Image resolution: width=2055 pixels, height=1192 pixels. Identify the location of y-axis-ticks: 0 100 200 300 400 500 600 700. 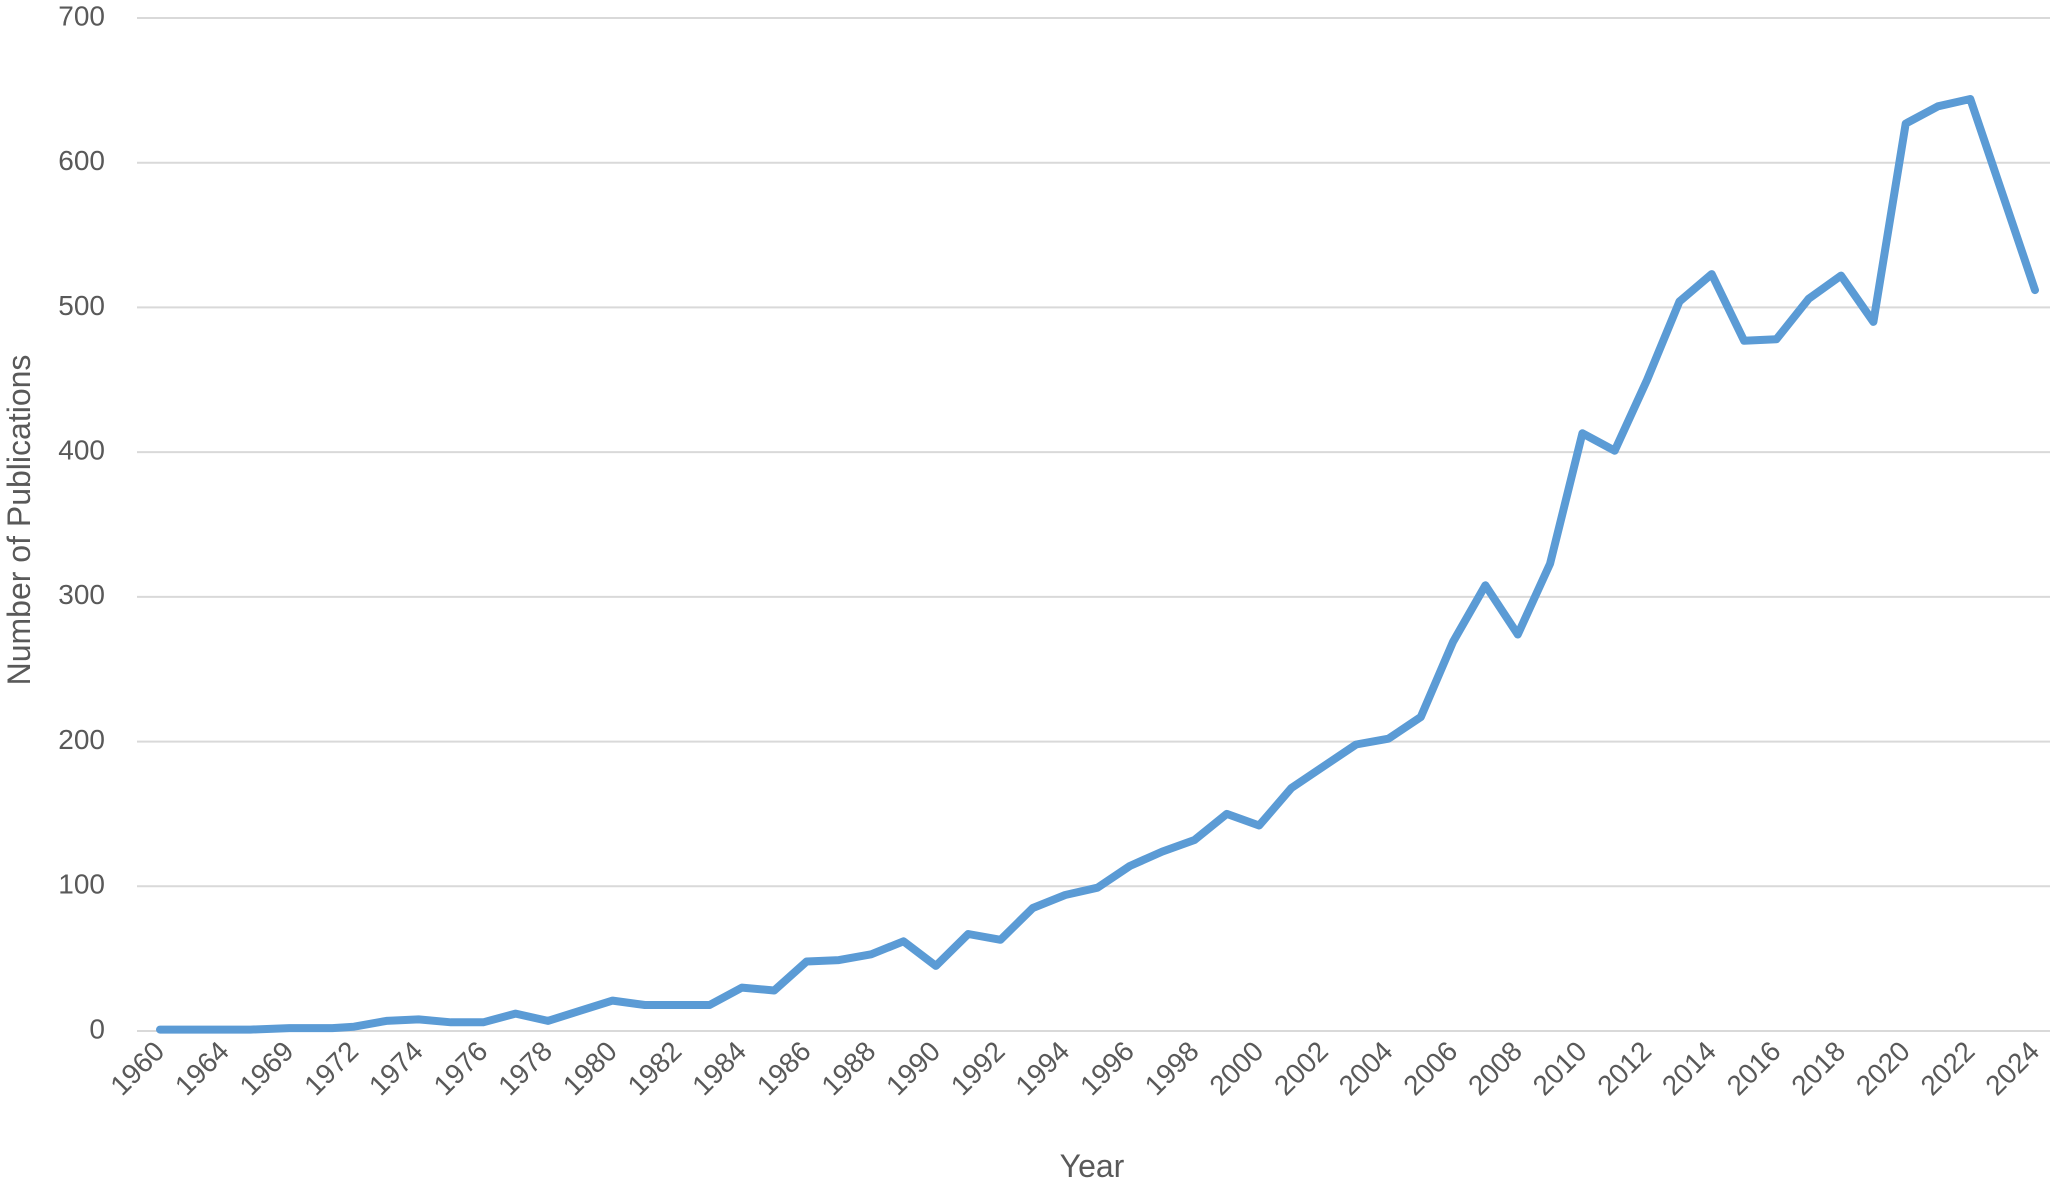
(81, 522).